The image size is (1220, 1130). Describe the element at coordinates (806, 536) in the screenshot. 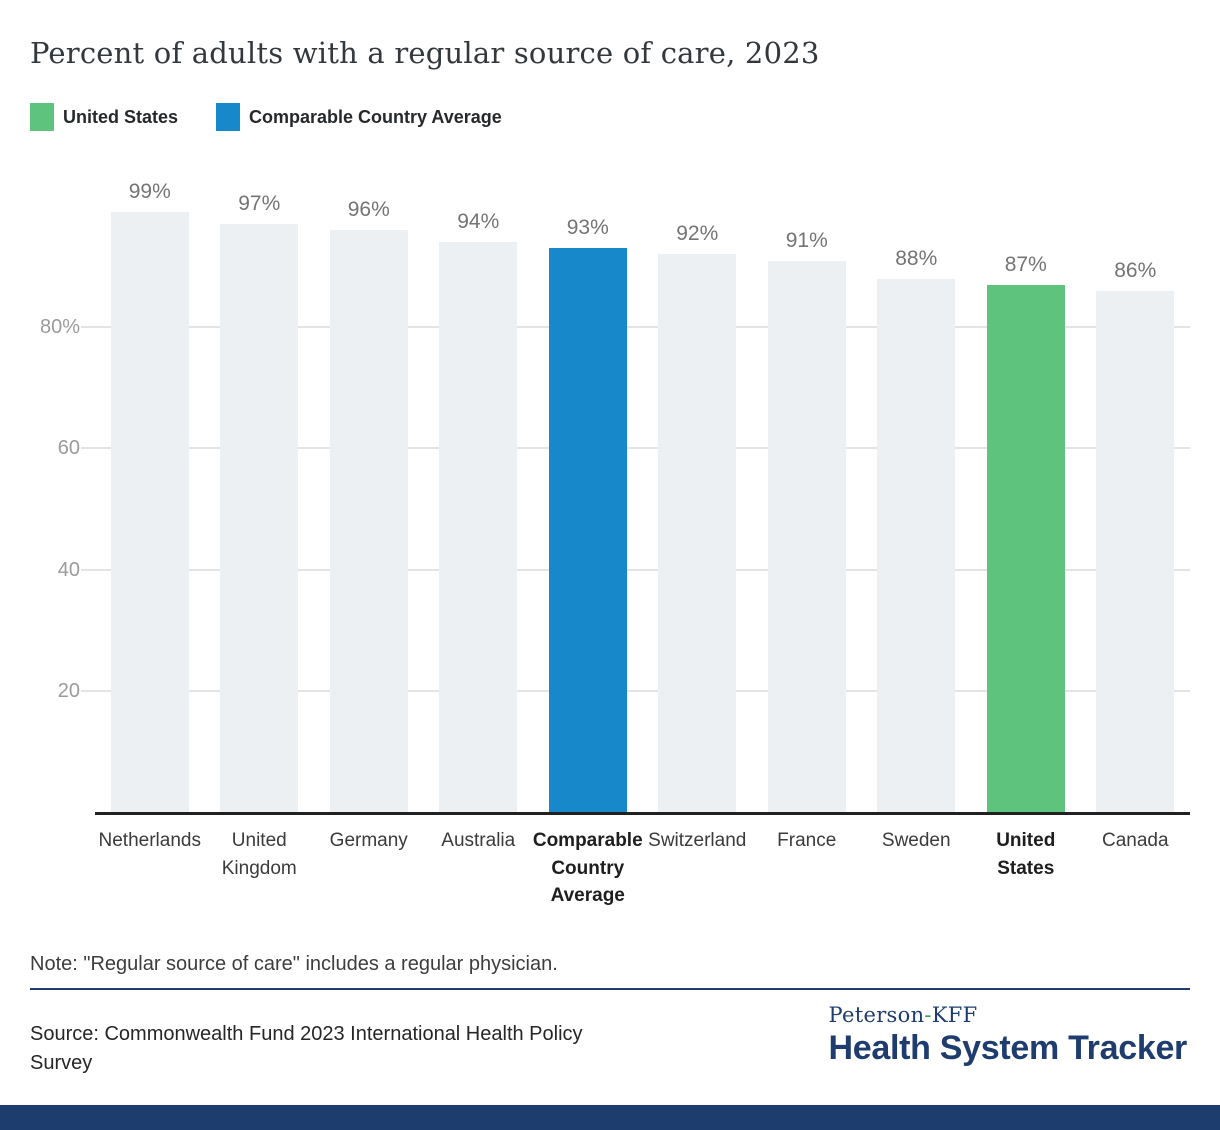

I see `bar-france` at that location.